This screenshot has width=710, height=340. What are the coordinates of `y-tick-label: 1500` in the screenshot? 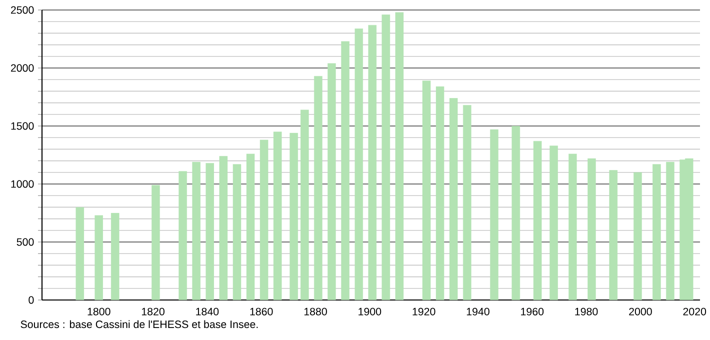 It's located at (22, 126).